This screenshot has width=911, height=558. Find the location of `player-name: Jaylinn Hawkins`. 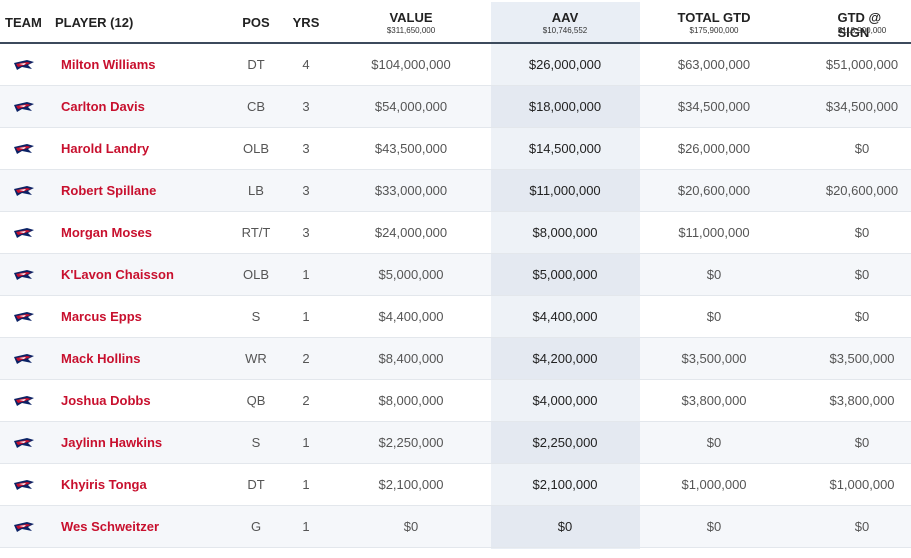

player-name: Jaylinn Hawkins is located at coordinates (112, 442).